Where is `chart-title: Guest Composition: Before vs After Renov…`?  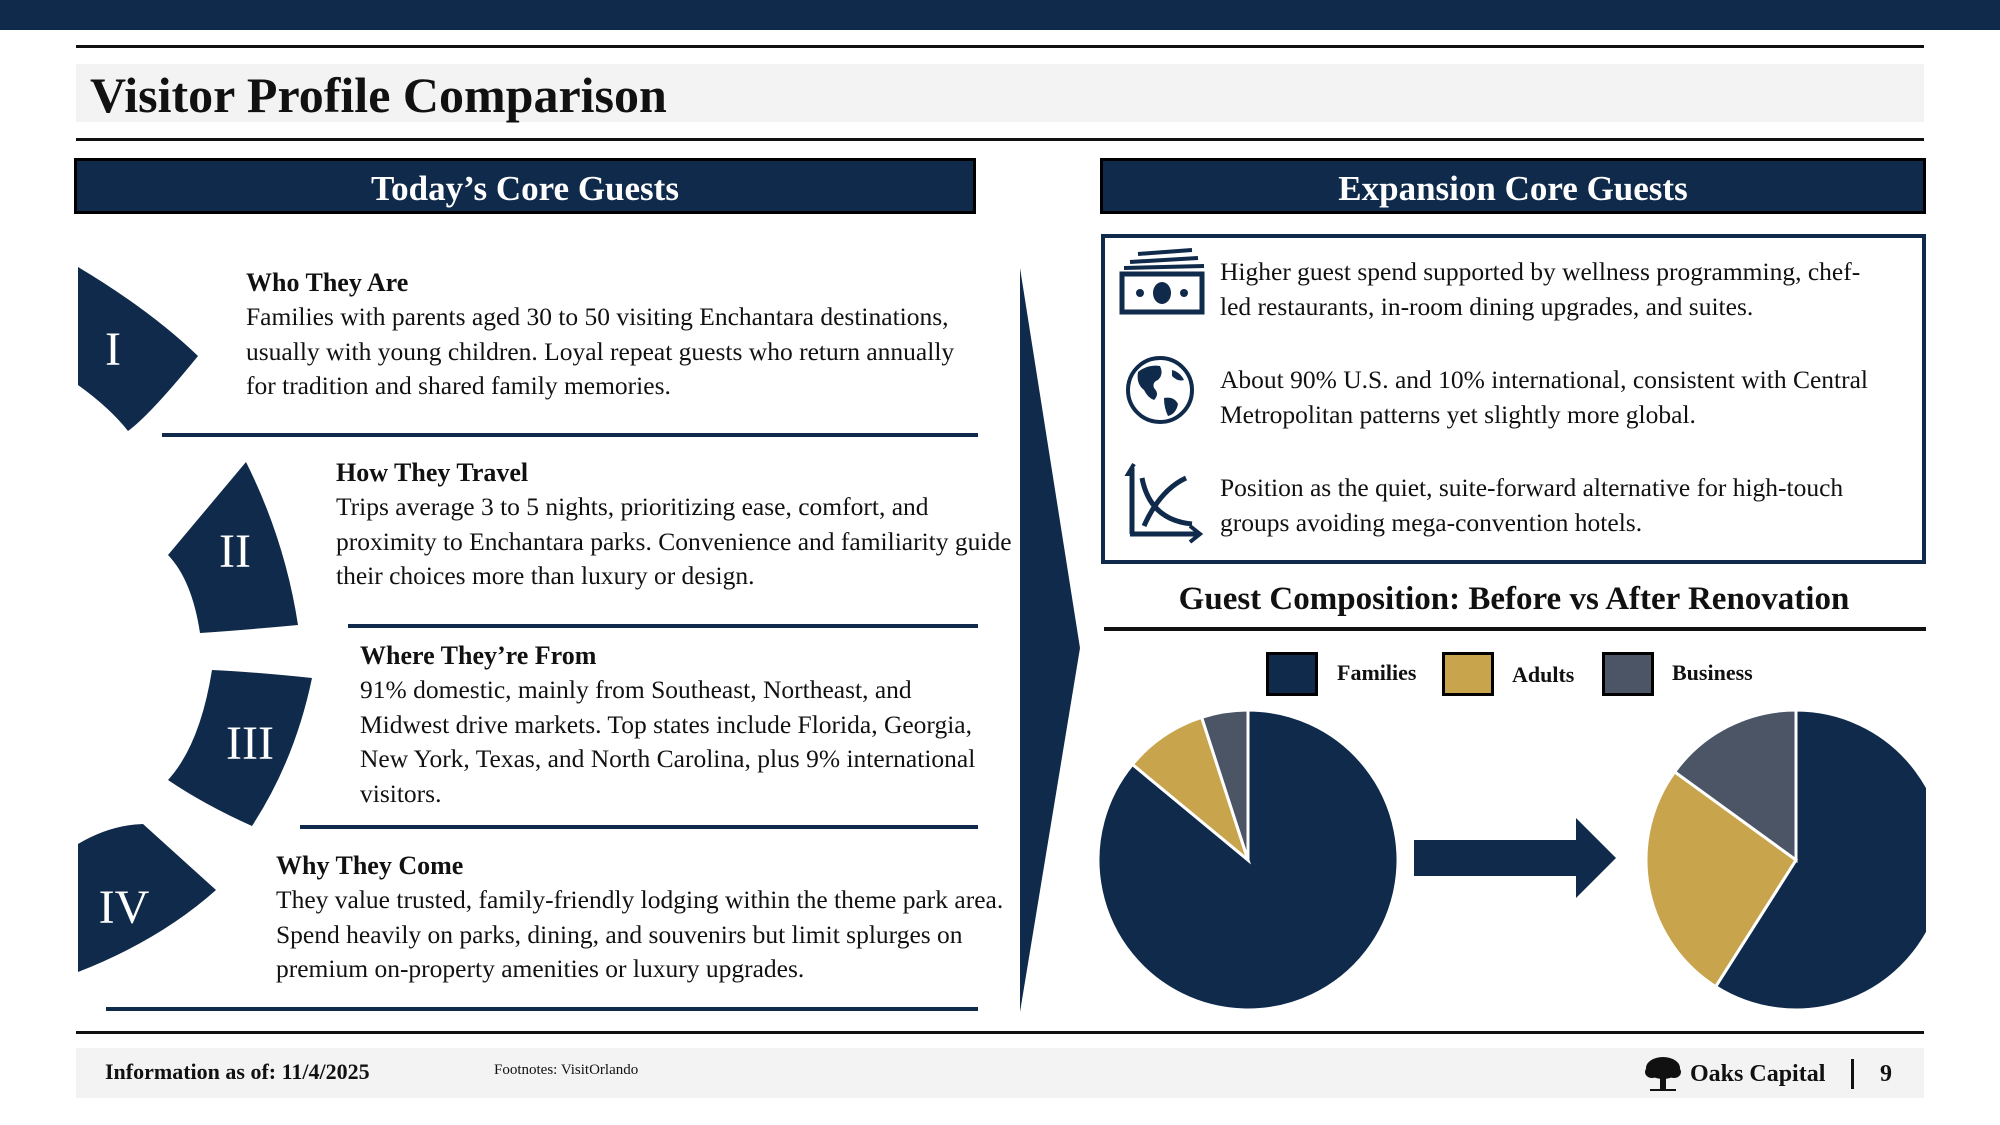
chart-title: Guest Composition: Before vs After Renov… is located at coordinates (1514, 599).